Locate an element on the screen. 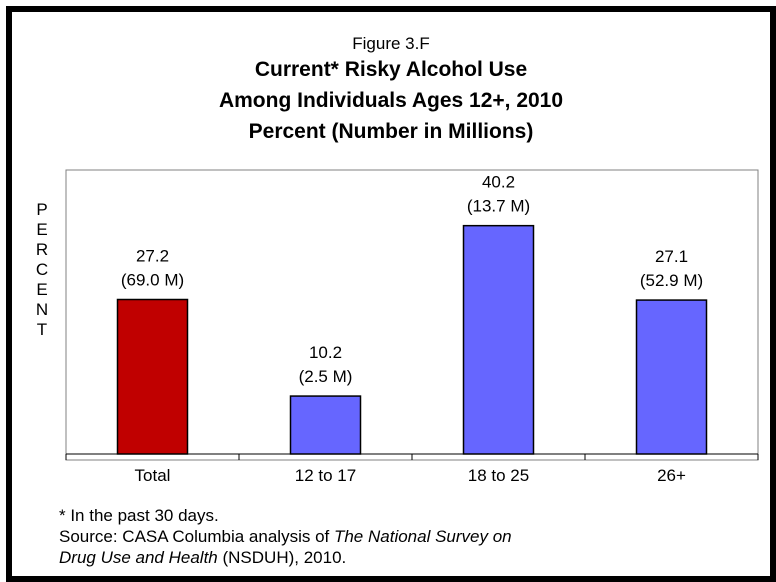  chart-title-line-1: Current* Risky Alcohol Use is located at coordinates (391, 69).